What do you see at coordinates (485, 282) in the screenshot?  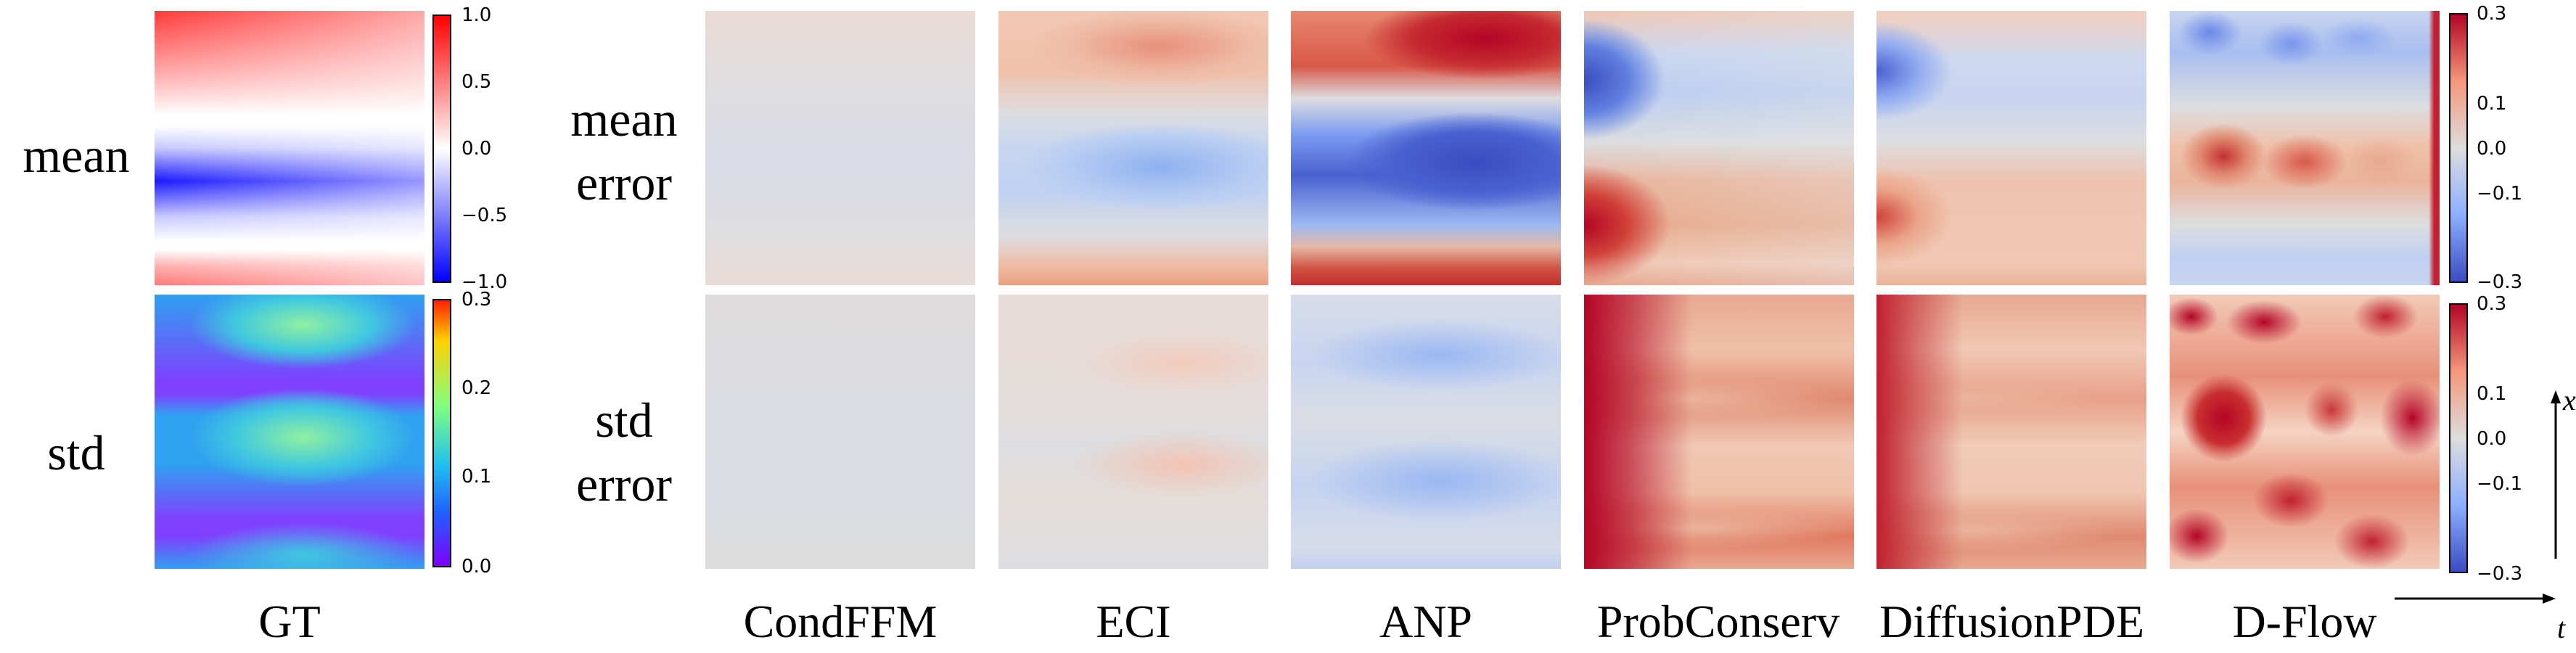 I see `gt-mean-tick-4: −1.0` at bounding box center [485, 282].